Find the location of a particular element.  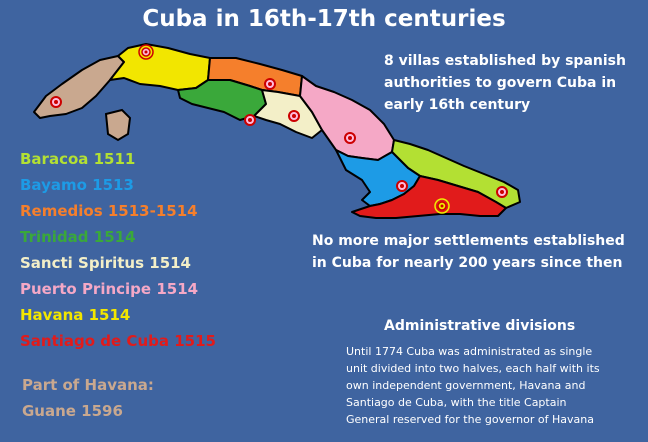

island-juventud is located at coordinates (118, 125).